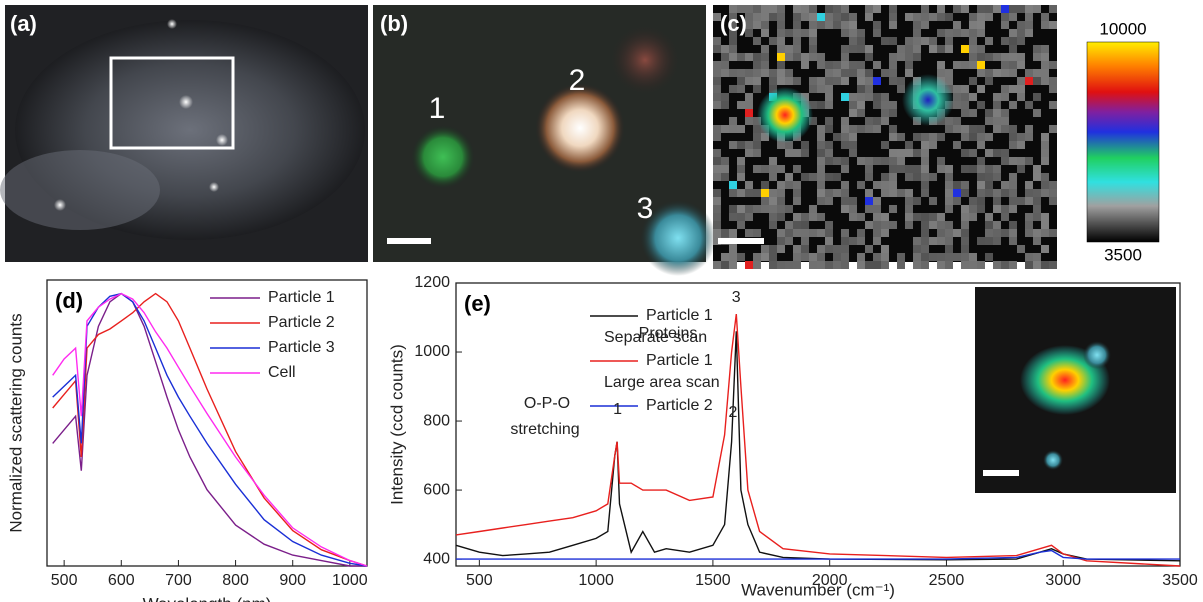 This screenshot has width=1203, height=602. Describe the element at coordinates (301, 297) in the screenshot. I see `legend-label: Particle 1` at that location.